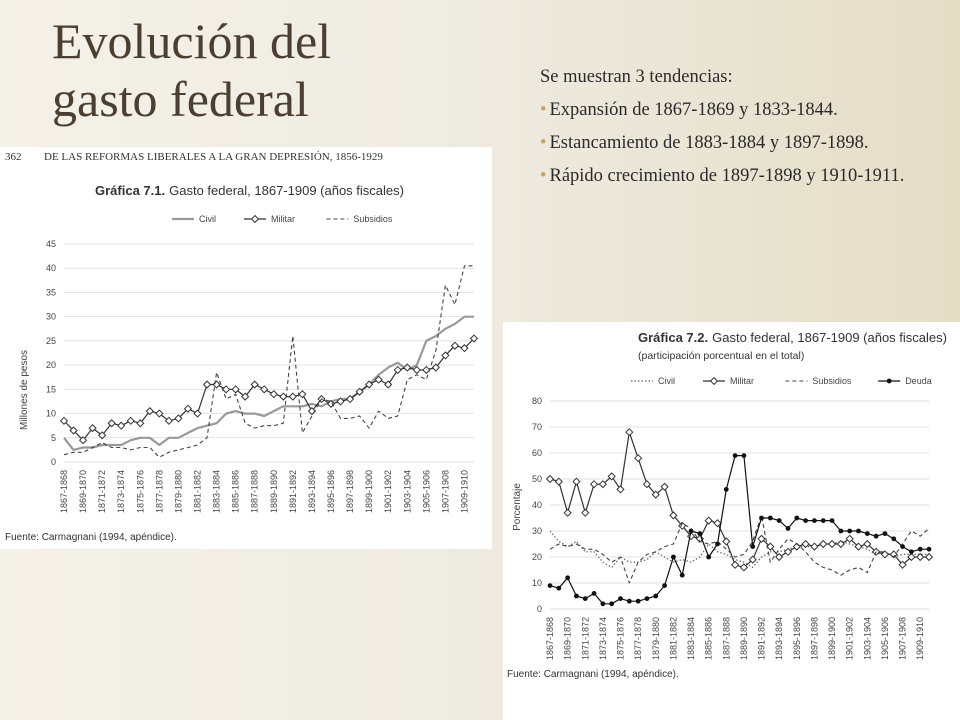 Image resolution: width=960 pixels, height=720 pixels. What do you see at coordinates (709, 143) in the screenshot?
I see `bullet-text-2: Estancamiento de 1883-1884 y 1897-1898.` at bounding box center [709, 143].